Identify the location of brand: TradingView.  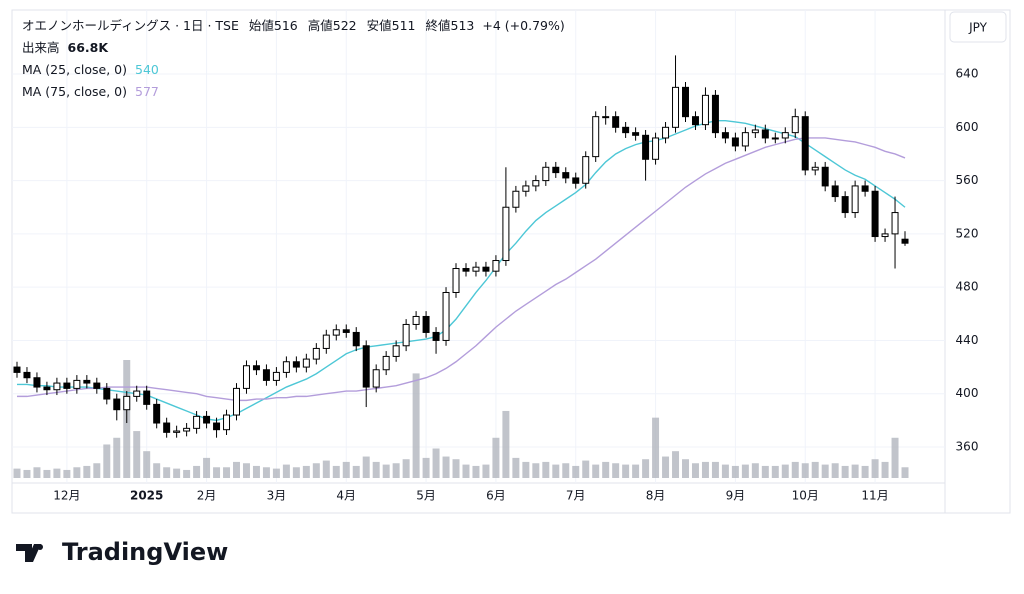
(145, 552).